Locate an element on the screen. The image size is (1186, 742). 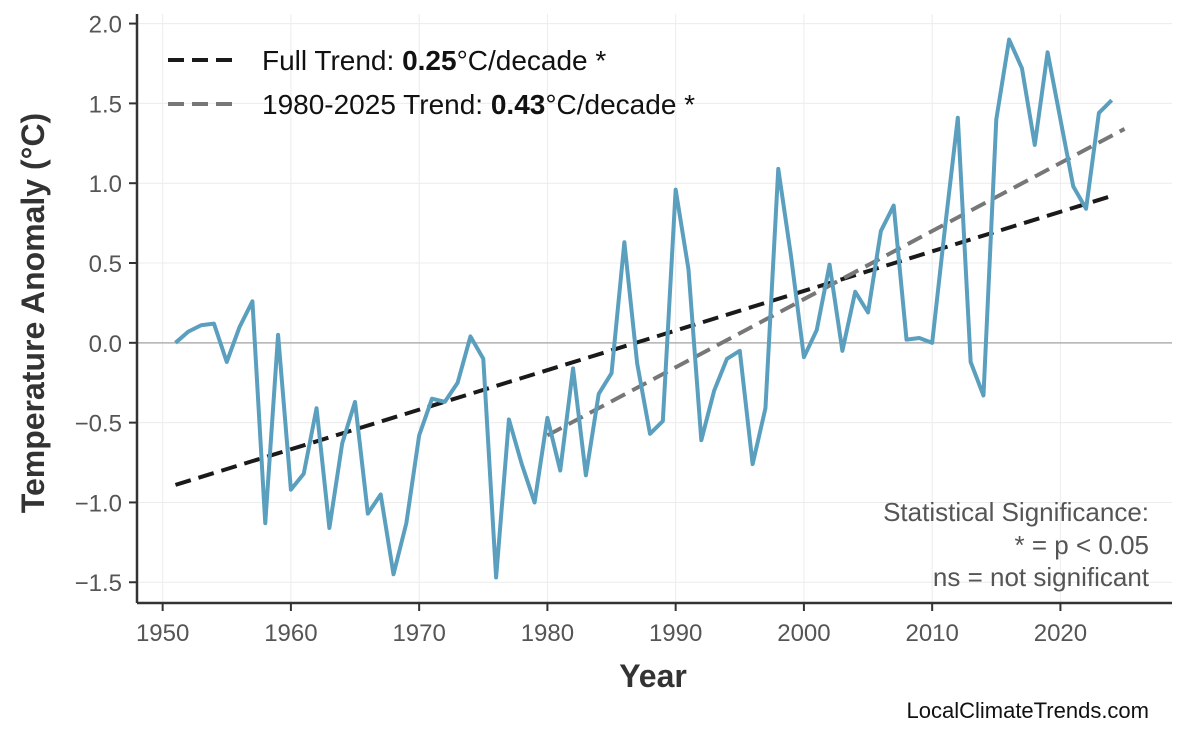
y-tick-label: 0.0 is located at coordinates (105, 344).